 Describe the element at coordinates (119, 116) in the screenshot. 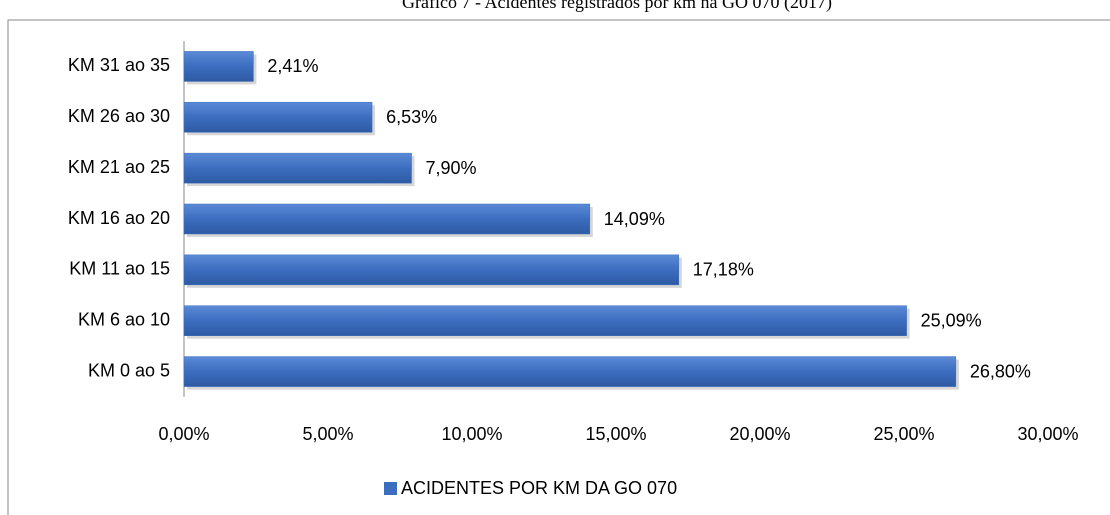

I see `y-tick-label: KM 26 ao 30` at that location.